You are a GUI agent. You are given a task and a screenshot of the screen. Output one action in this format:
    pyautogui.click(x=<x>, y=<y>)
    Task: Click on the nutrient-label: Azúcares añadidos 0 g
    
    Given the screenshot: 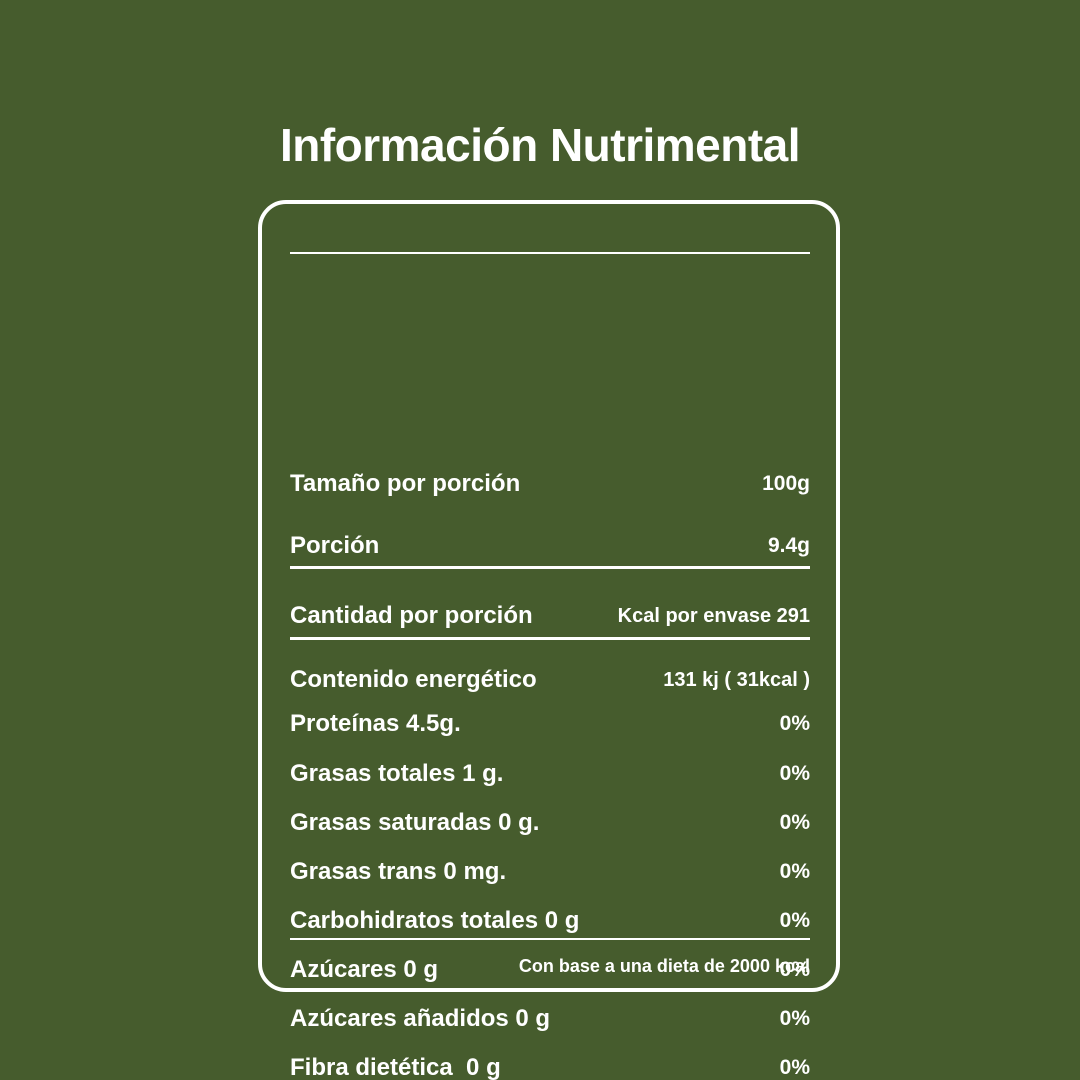 What is the action you would take?
    pyautogui.click(x=420, y=1018)
    